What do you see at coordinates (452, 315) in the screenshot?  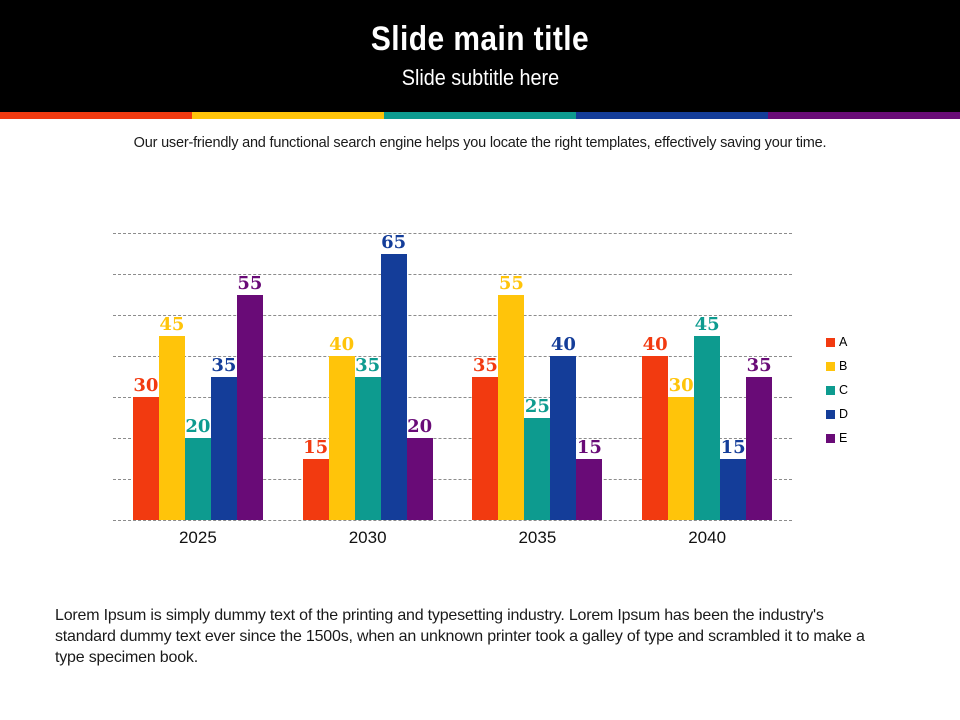 I see `gridline-y50` at bounding box center [452, 315].